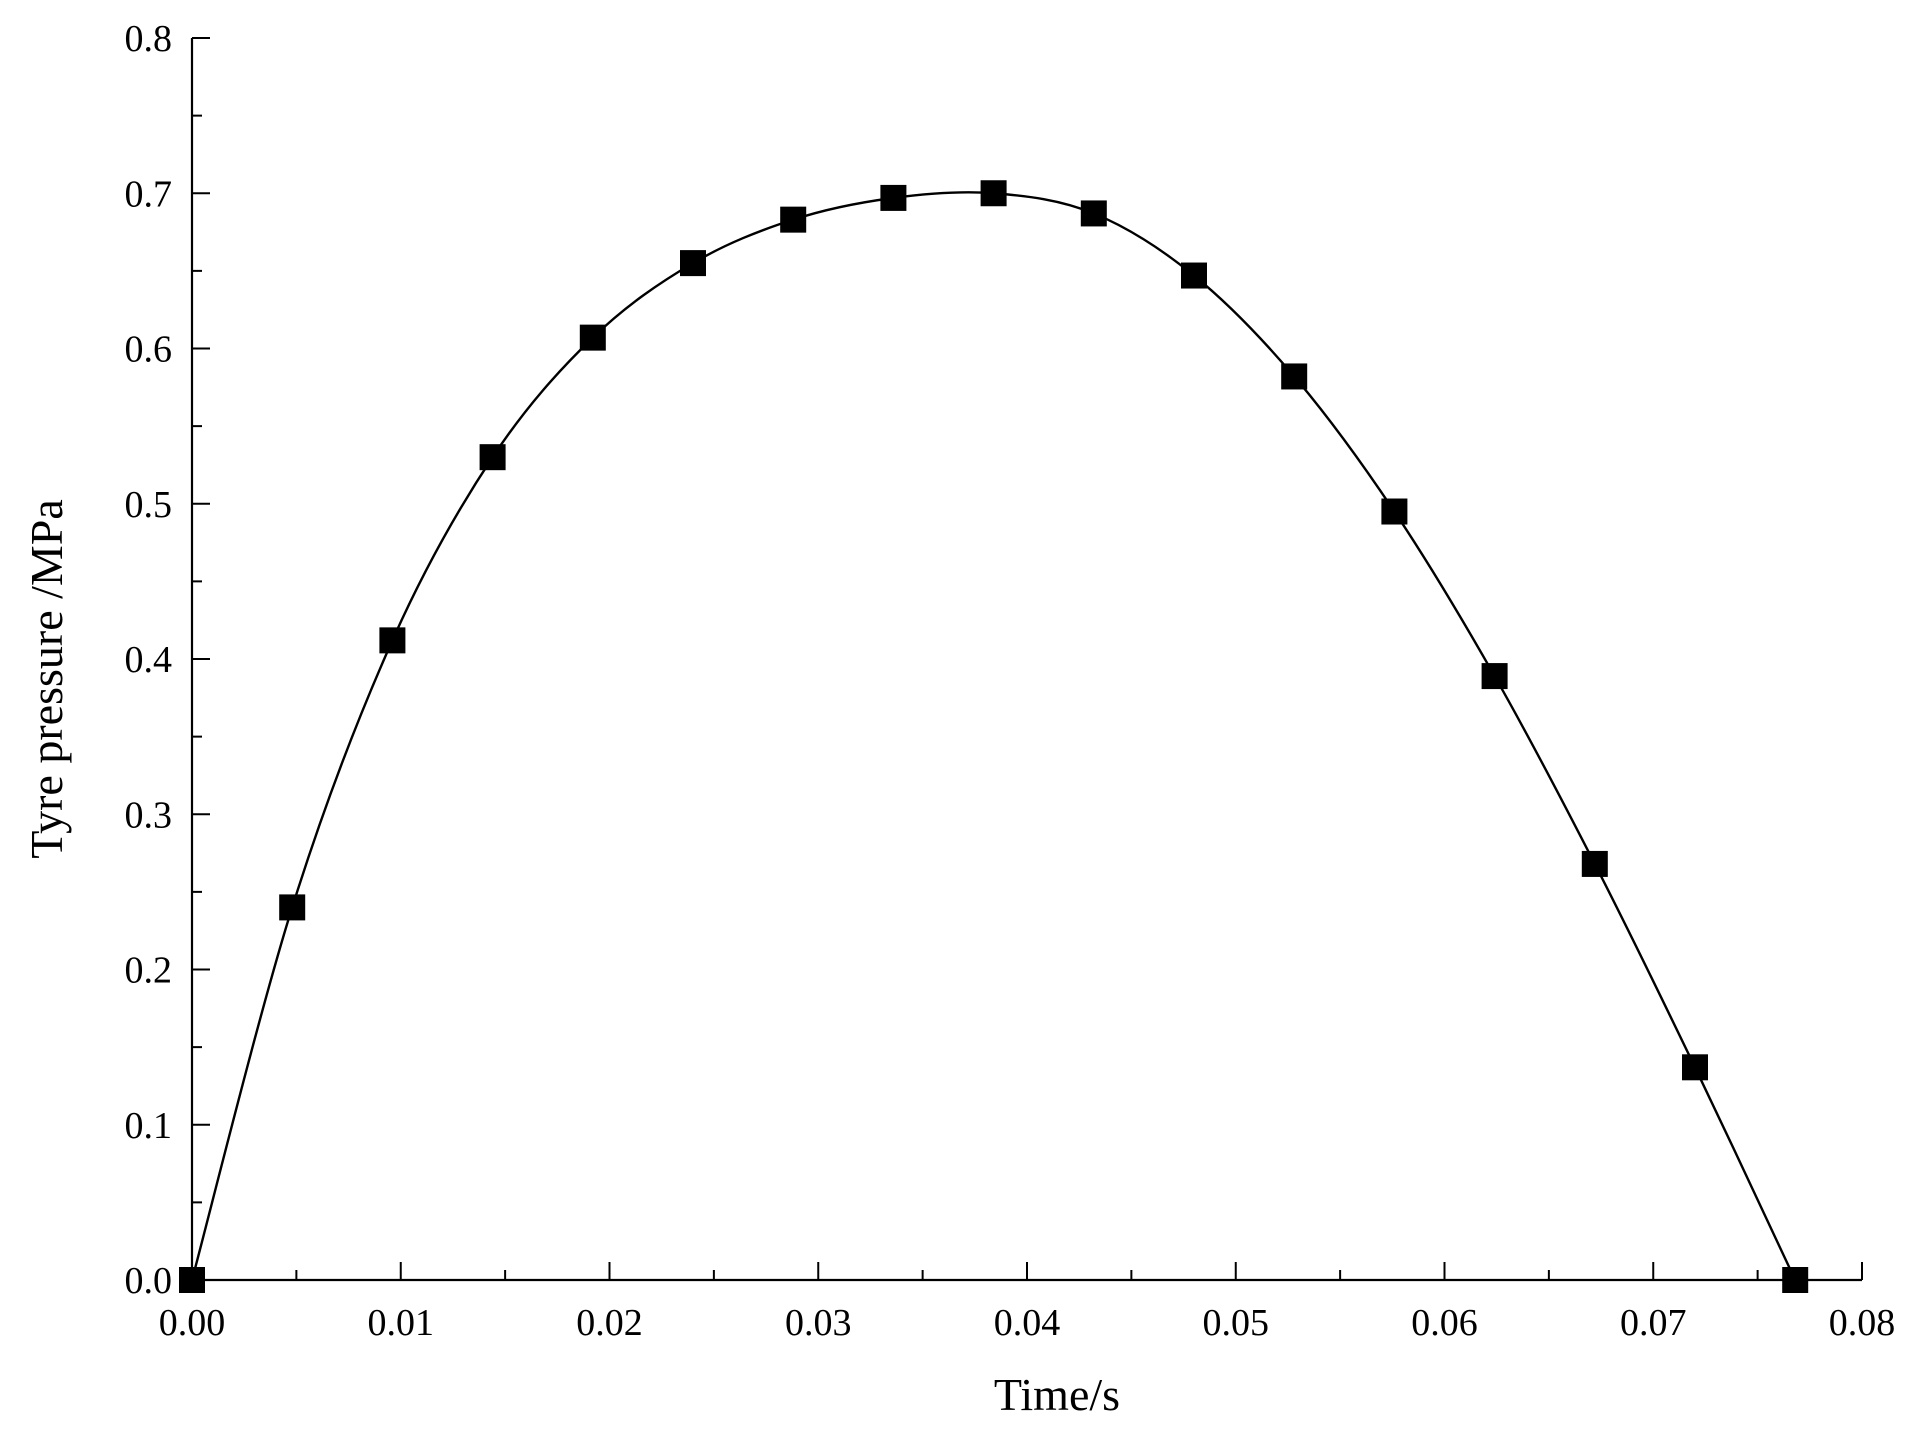  Describe the element at coordinates (149, 194) in the screenshot. I see `y-tick-label: 0.7` at that location.